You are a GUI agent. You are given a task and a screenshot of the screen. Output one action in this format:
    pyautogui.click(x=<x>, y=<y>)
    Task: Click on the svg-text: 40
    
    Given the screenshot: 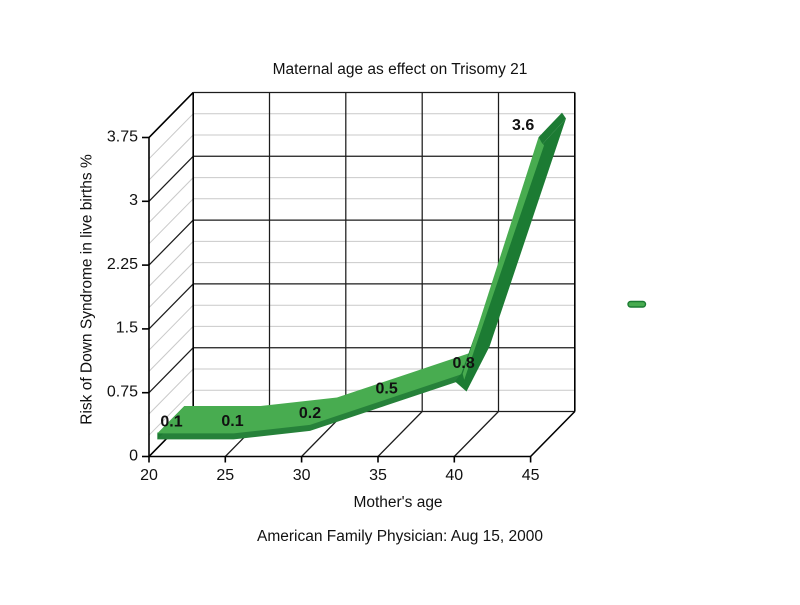 What is the action you would take?
    pyautogui.click(x=454, y=475)
    